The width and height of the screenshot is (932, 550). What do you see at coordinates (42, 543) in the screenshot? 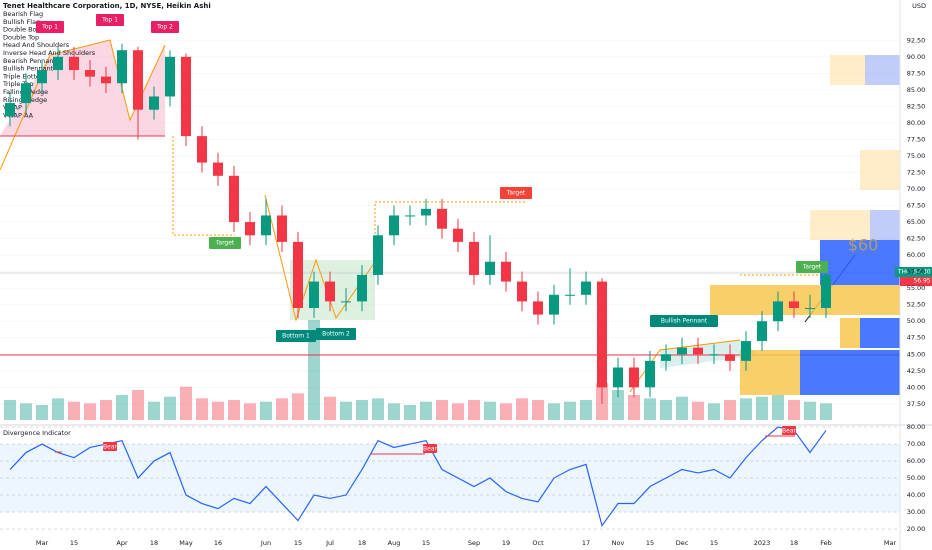
I see `x-tick-label: Mar` at bounding box center [42, 543].